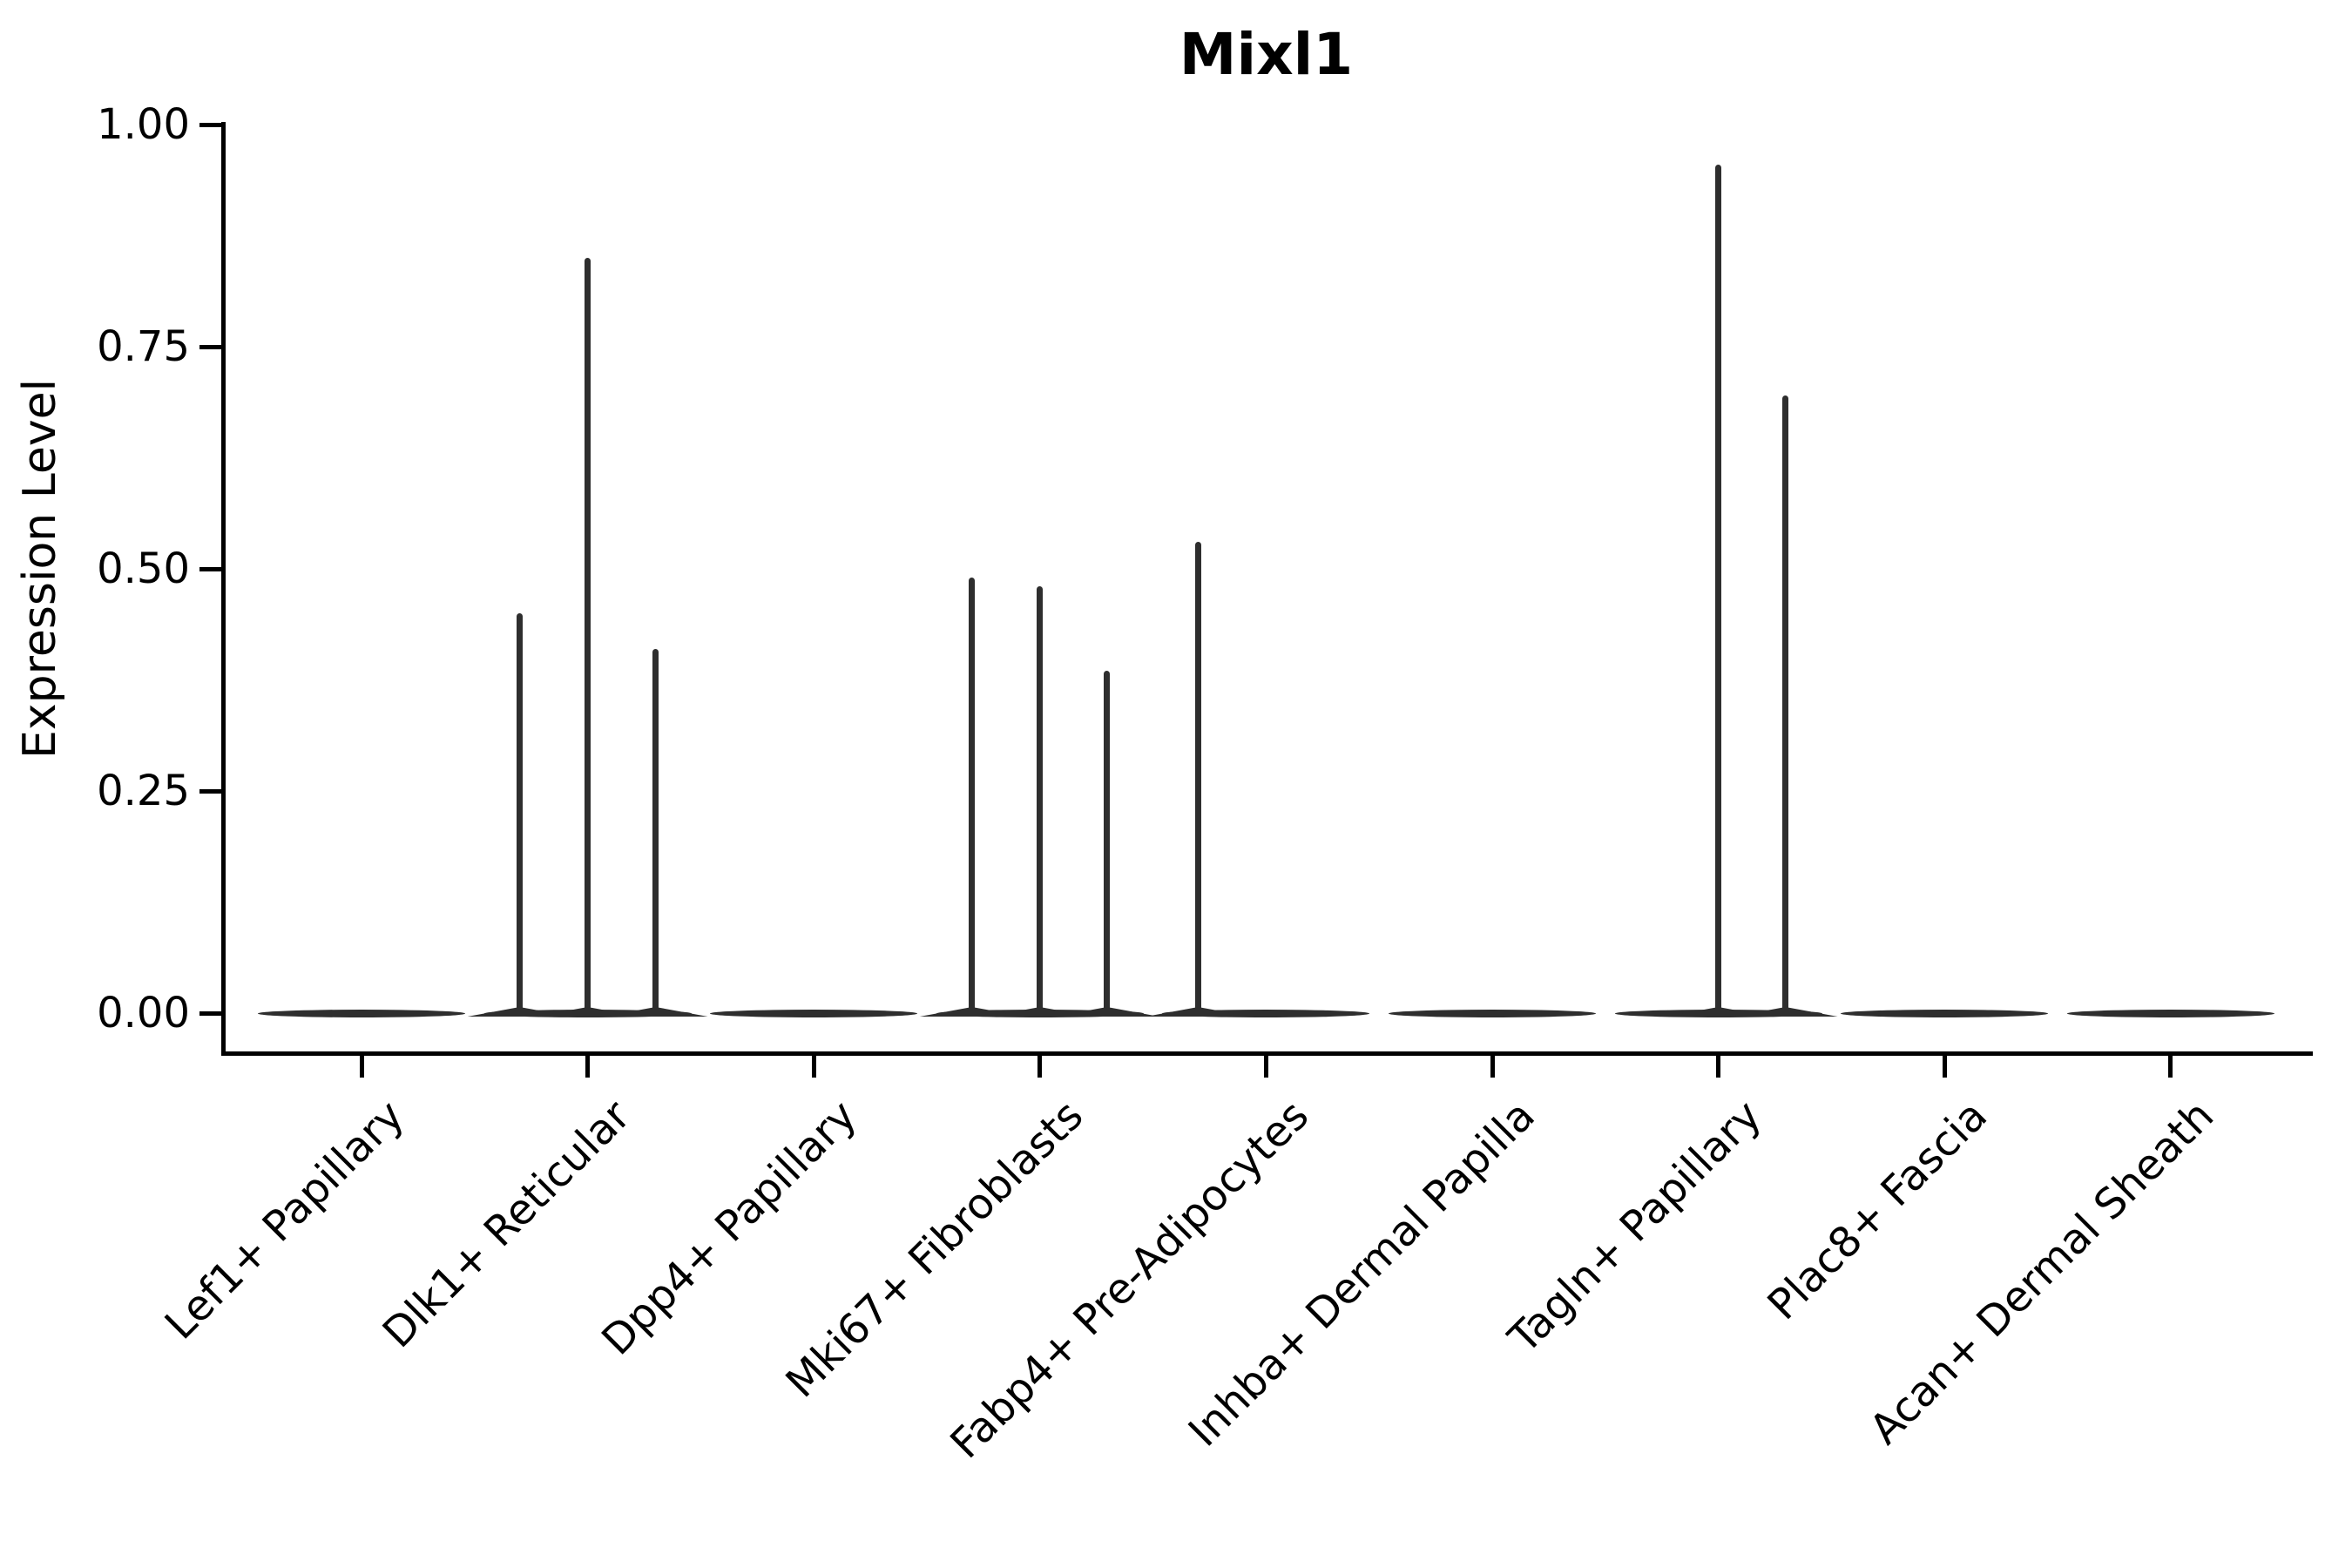 This screenshot has width=2352, height=1568. What do you see at coordinates (1635, 1227) in the screenshot?
I see `x-category-label: Tagln+ Papillary` at bounding box center [1635, 1227].